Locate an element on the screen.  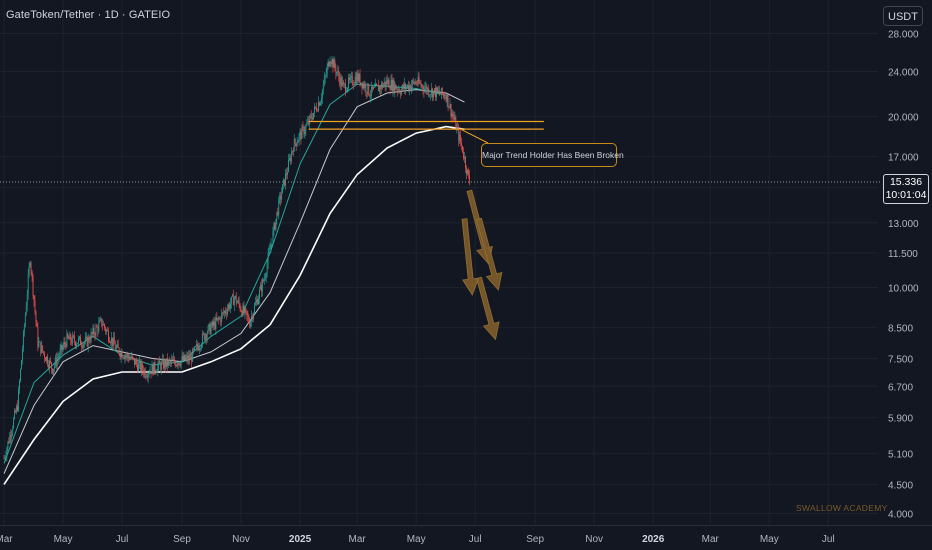
currency-button: USDT is located at coordinates (903, 16).